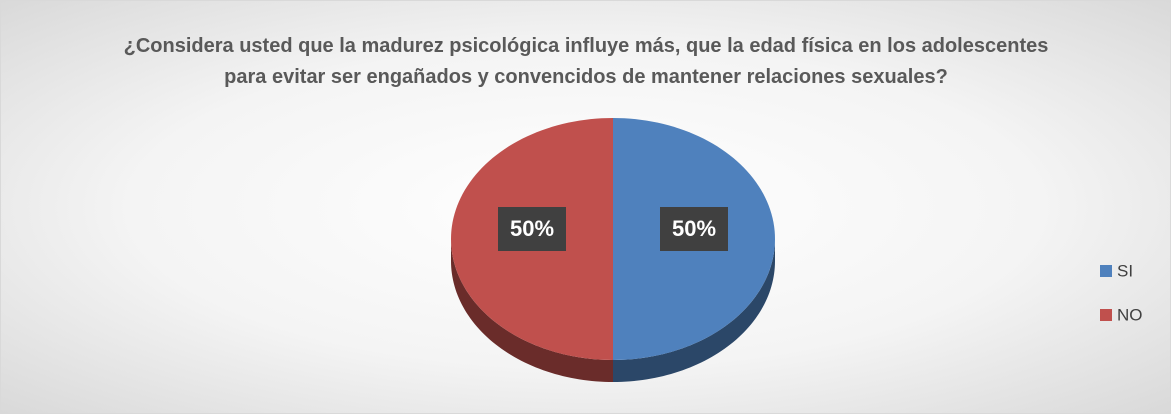 Image resolution: width=1171 pixels, height=414 pixels. Describe the element at coordinates (1125, 270) in the screenshot. I see `legend-label: SI` at that location.